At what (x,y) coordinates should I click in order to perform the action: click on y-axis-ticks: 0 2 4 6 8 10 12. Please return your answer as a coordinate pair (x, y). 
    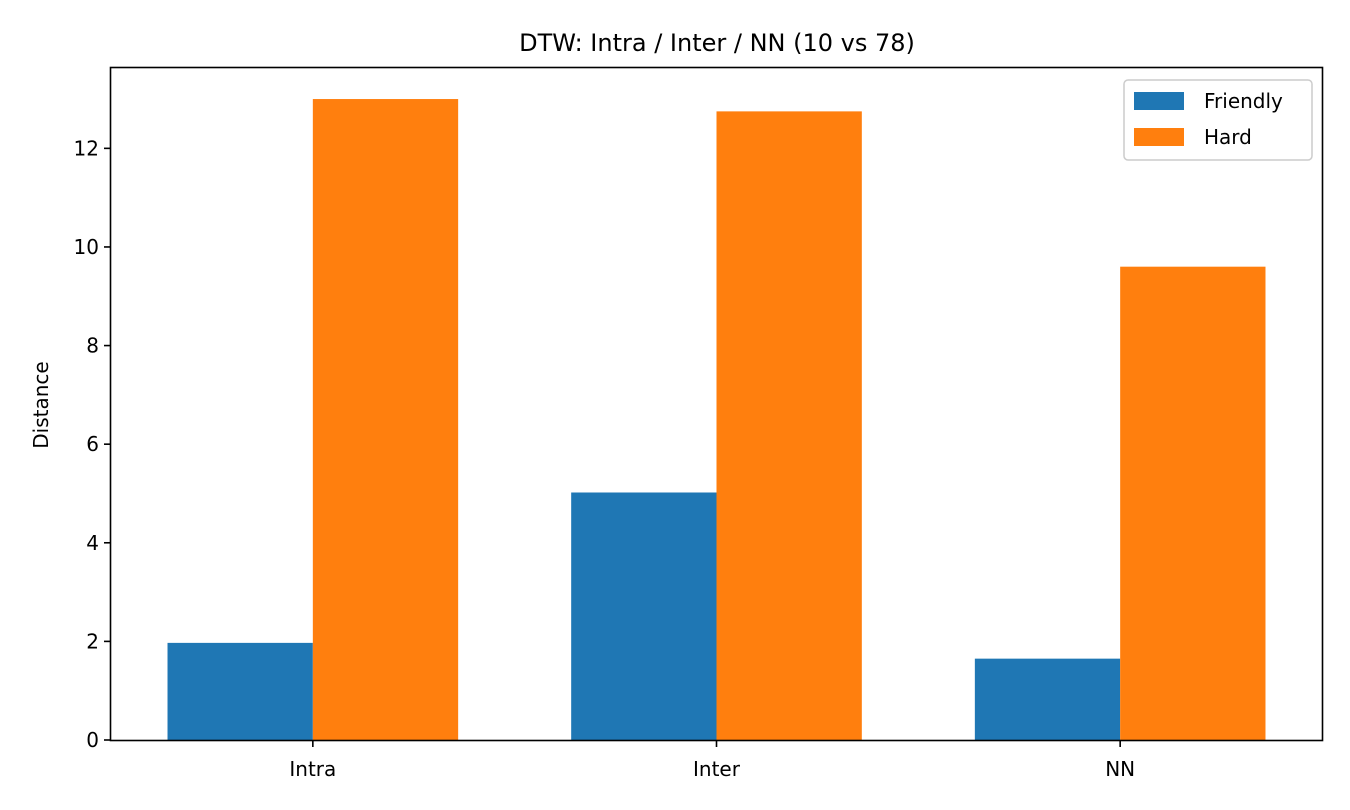
    Looking at the image, I should click on (92, 444).